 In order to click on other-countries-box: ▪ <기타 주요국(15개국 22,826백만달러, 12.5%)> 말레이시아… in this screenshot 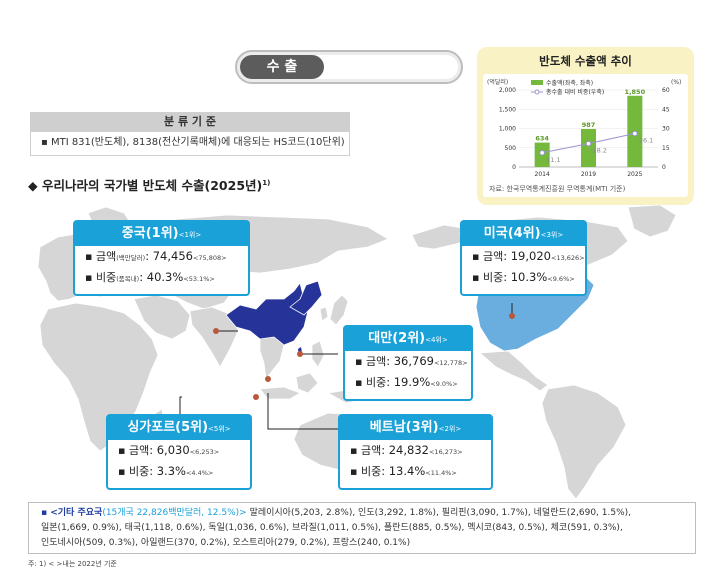, I will do `click(362, 528)`.